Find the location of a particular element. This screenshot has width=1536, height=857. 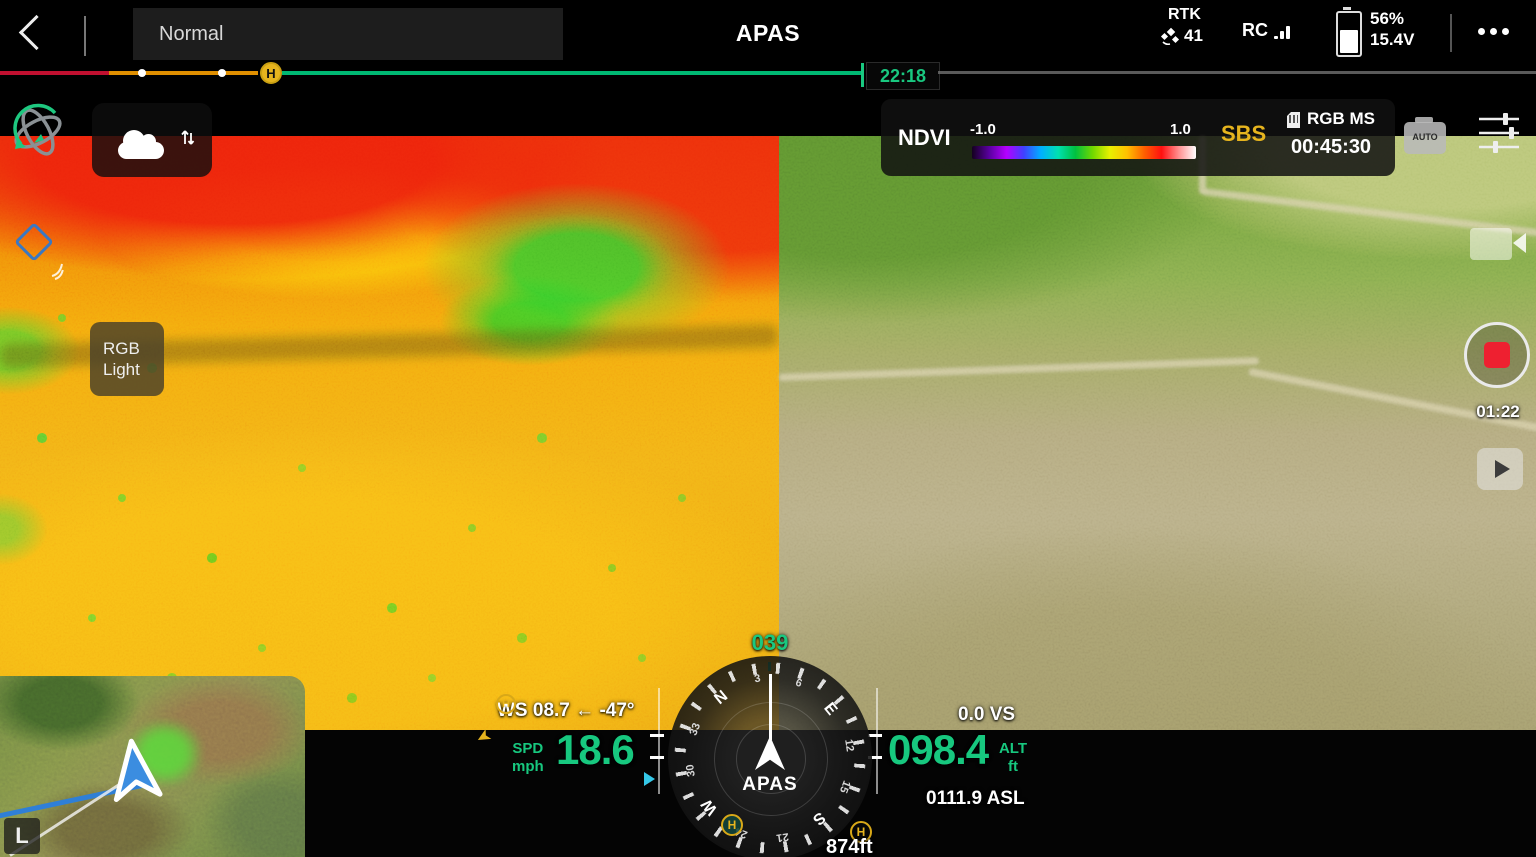

minimap: L is located at coordinates (152, 766).